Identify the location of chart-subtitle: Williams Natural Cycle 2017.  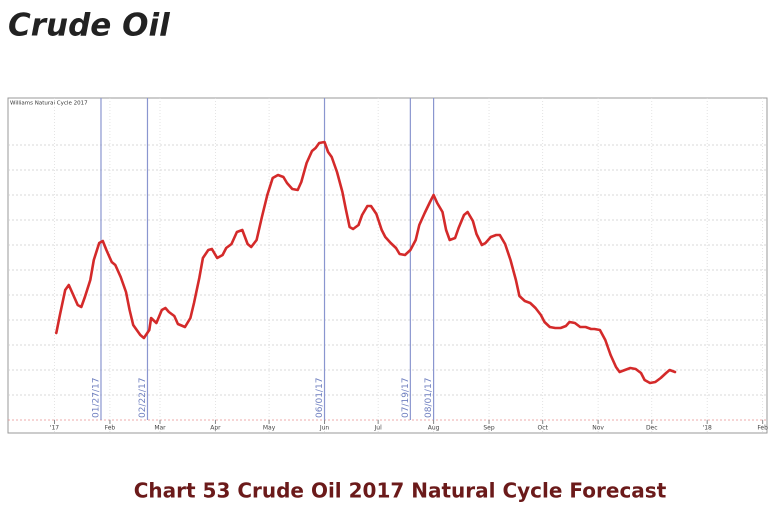
(49, 104).